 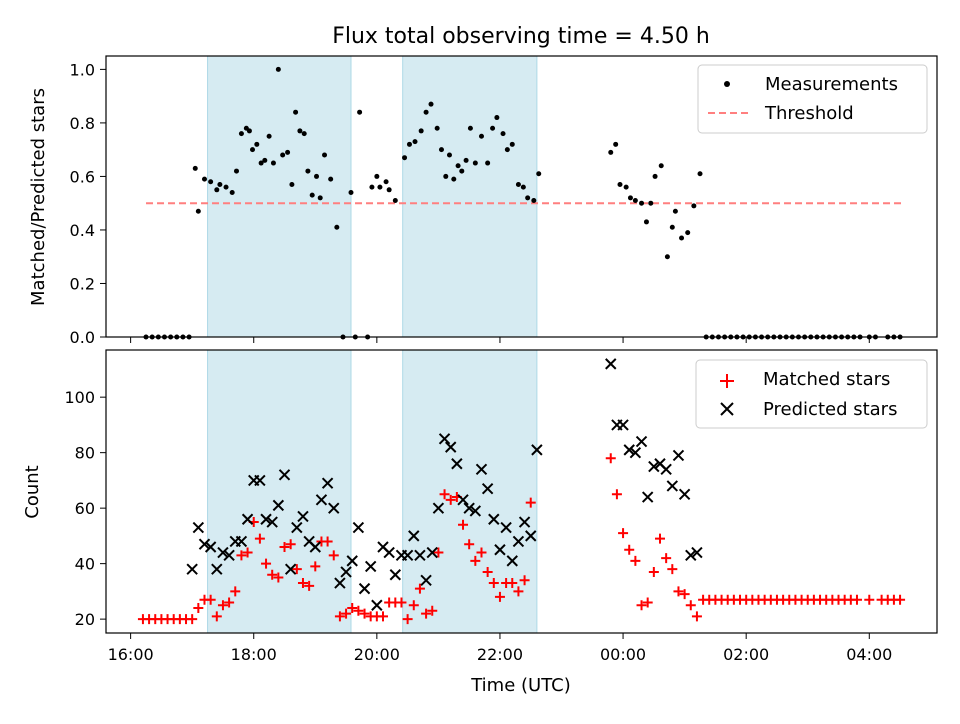 What do you see at coordinates (82, 69) in the screenshot?
I see `y-tick-label: 1.0` at bounding box center [82, 69].